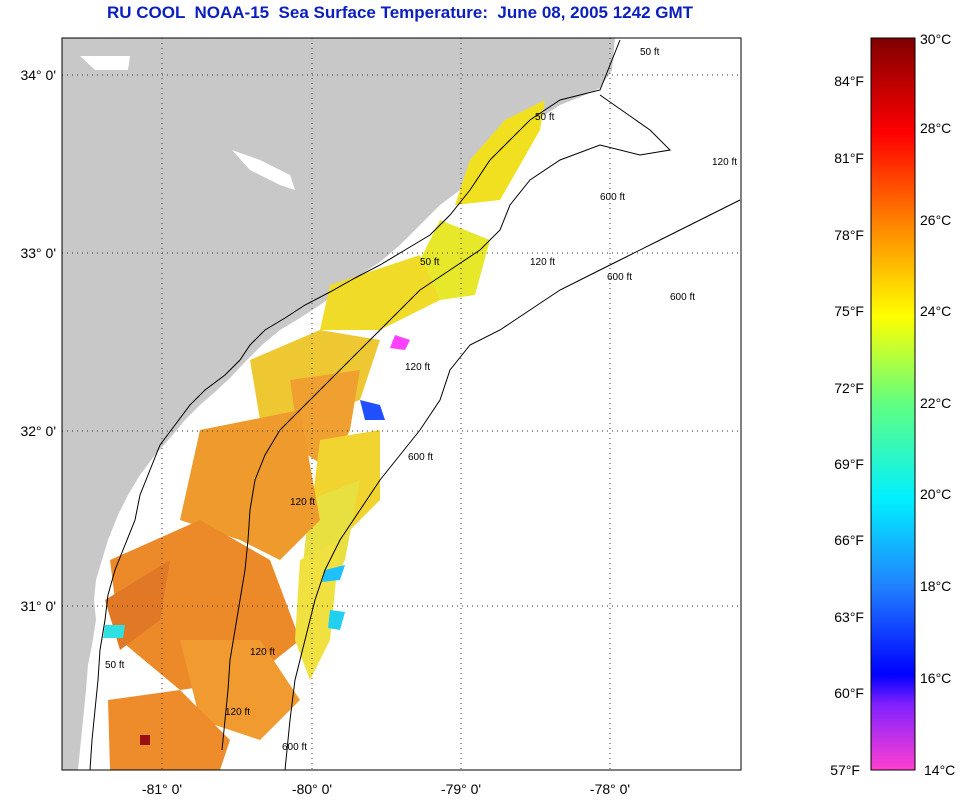  Describe the element at coordinates (849, 388) in the screenshot. I see `colorbar-f-label: 72°F` at that location.